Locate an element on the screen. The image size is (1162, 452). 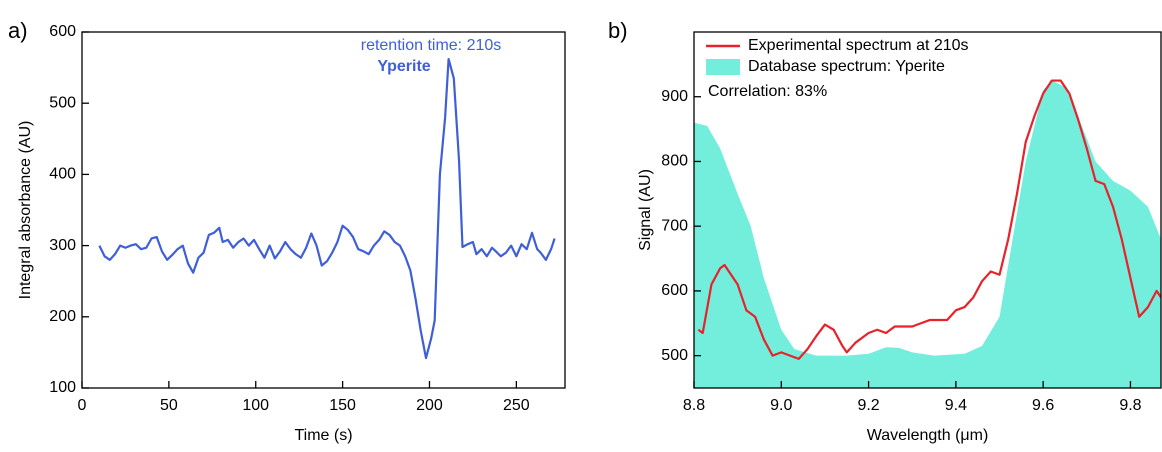
annotation: Yperite is located at coordinates (403, 66).